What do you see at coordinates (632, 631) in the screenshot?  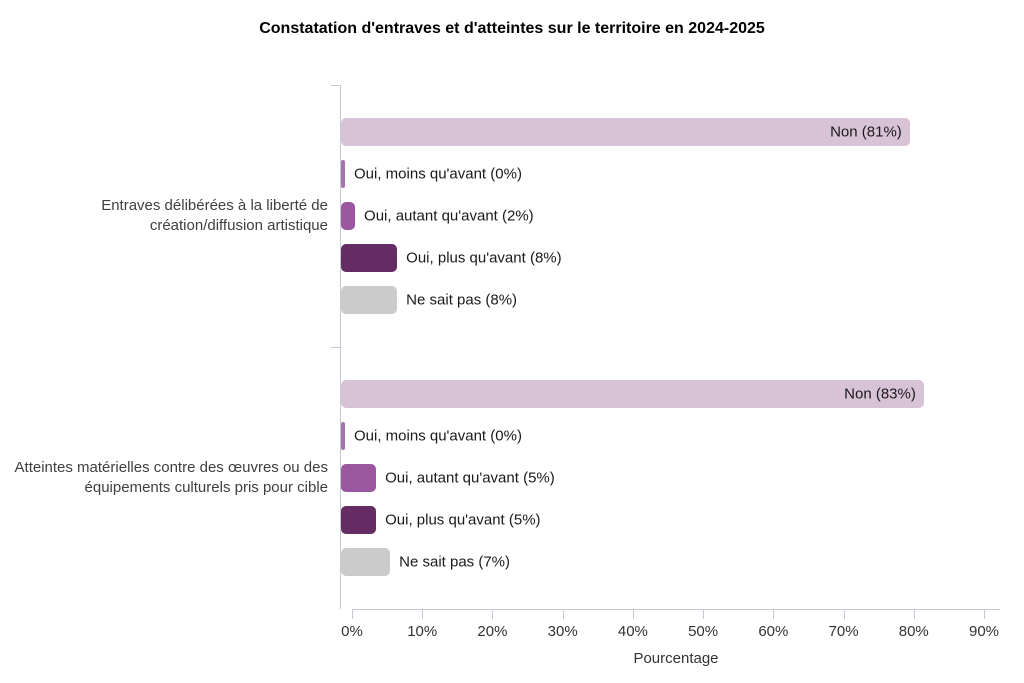 I see `x-axis-tick-label: 40%` at bounding box center [632, 631].